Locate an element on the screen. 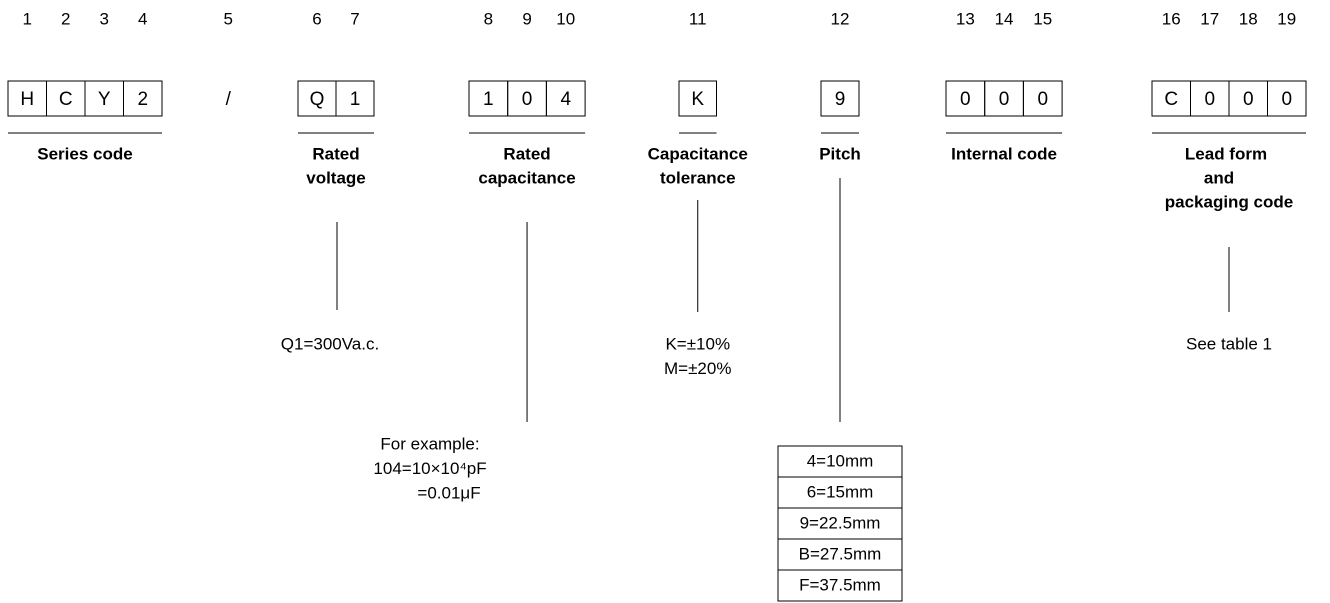 The image size is (1330, 603). description: M=±20% is located at coordinates (697, 368).